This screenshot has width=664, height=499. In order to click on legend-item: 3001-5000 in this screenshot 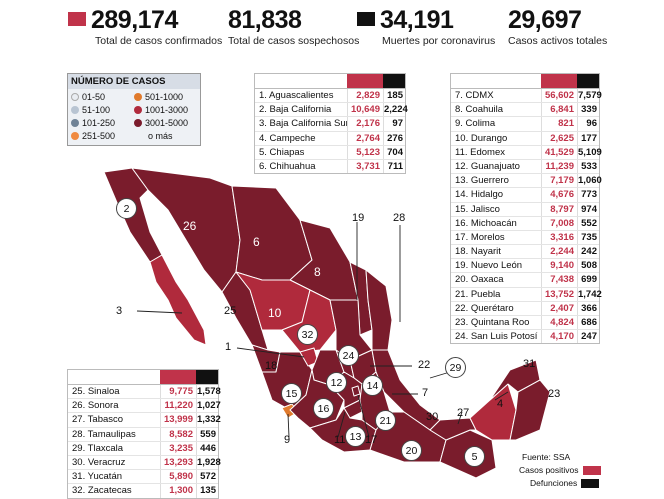, I will do `click(165, 123)`.